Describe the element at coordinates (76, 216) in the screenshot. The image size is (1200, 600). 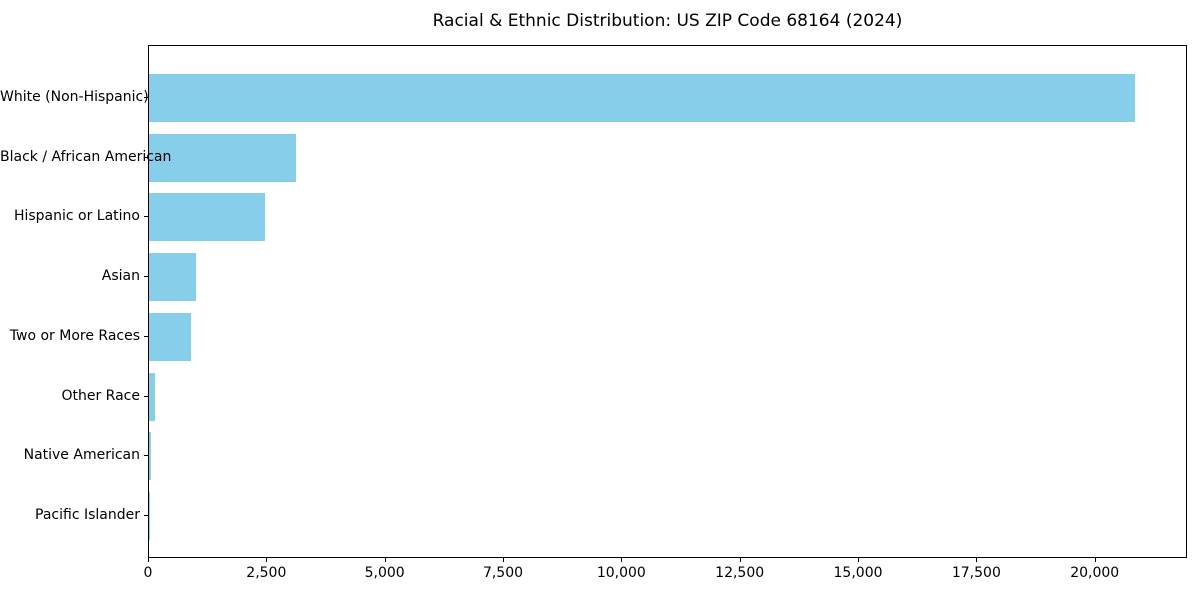
I see `y-tick-label: Hispanic or Latino` at that location.